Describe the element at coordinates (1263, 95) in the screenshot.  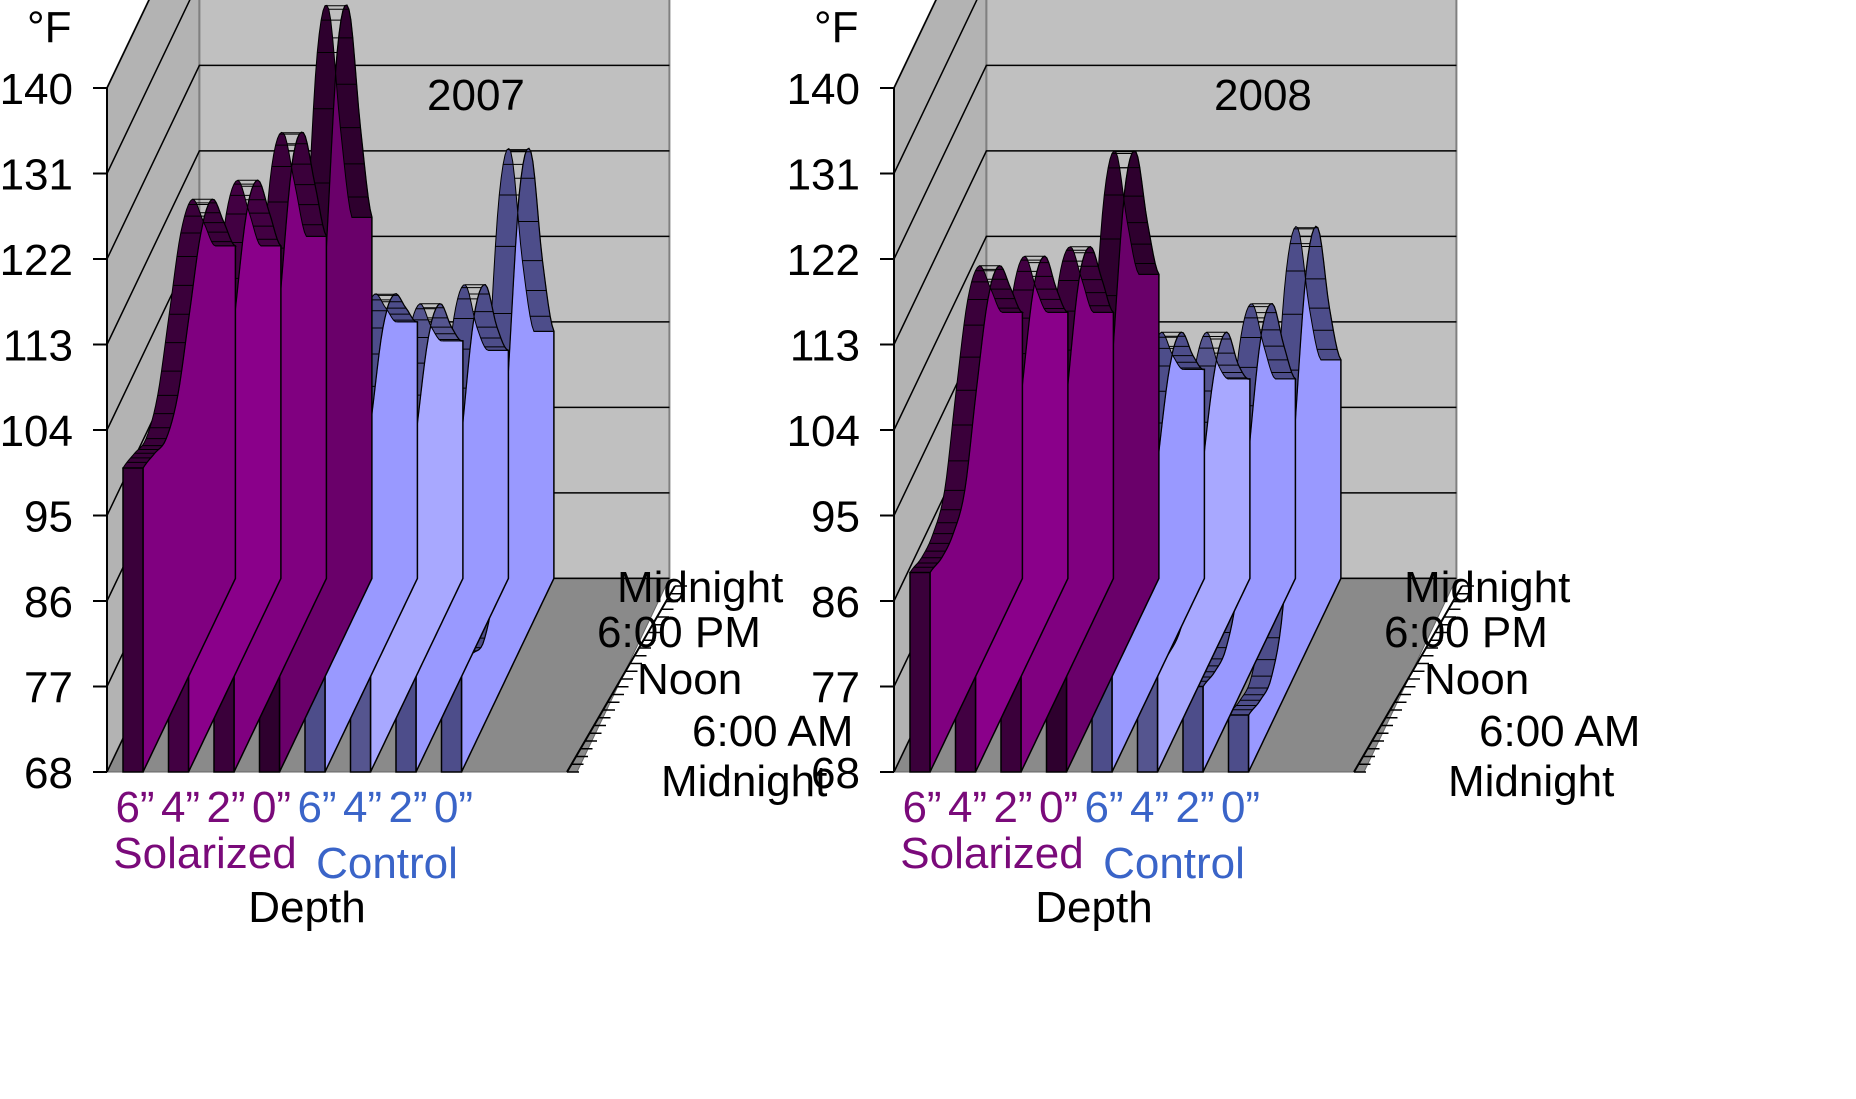
I see `chart-title: 2008` at that location.